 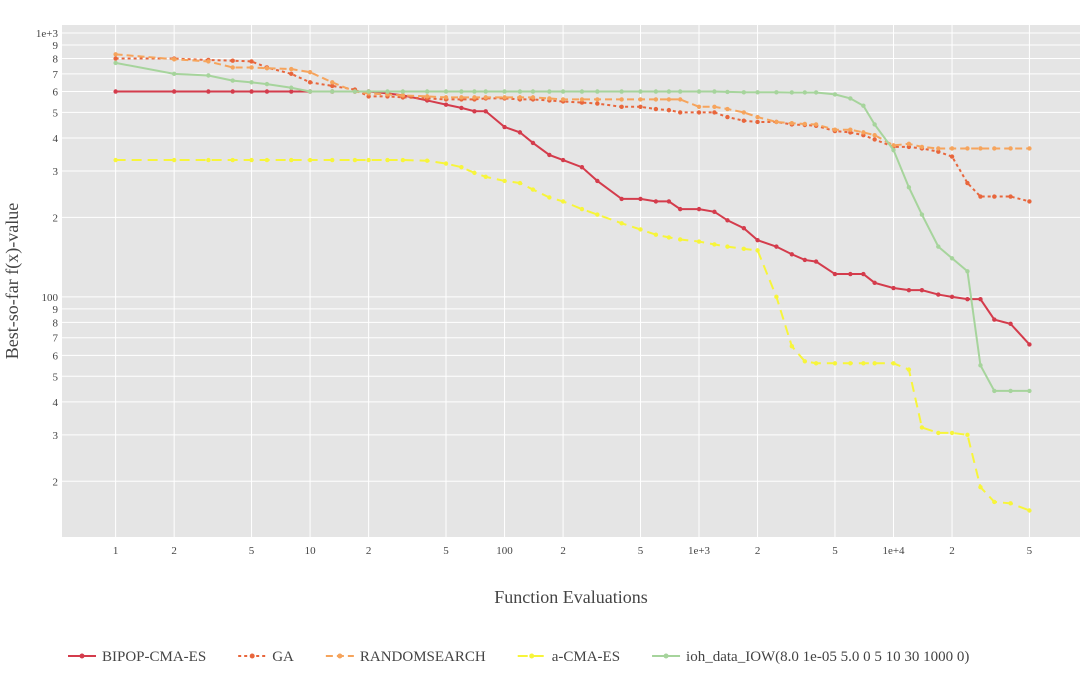 What do you see at coordinates (423, 657) in the screenshot?
I see `legend-label: RANDOMSEARCH` at bounding box center [423, 657].